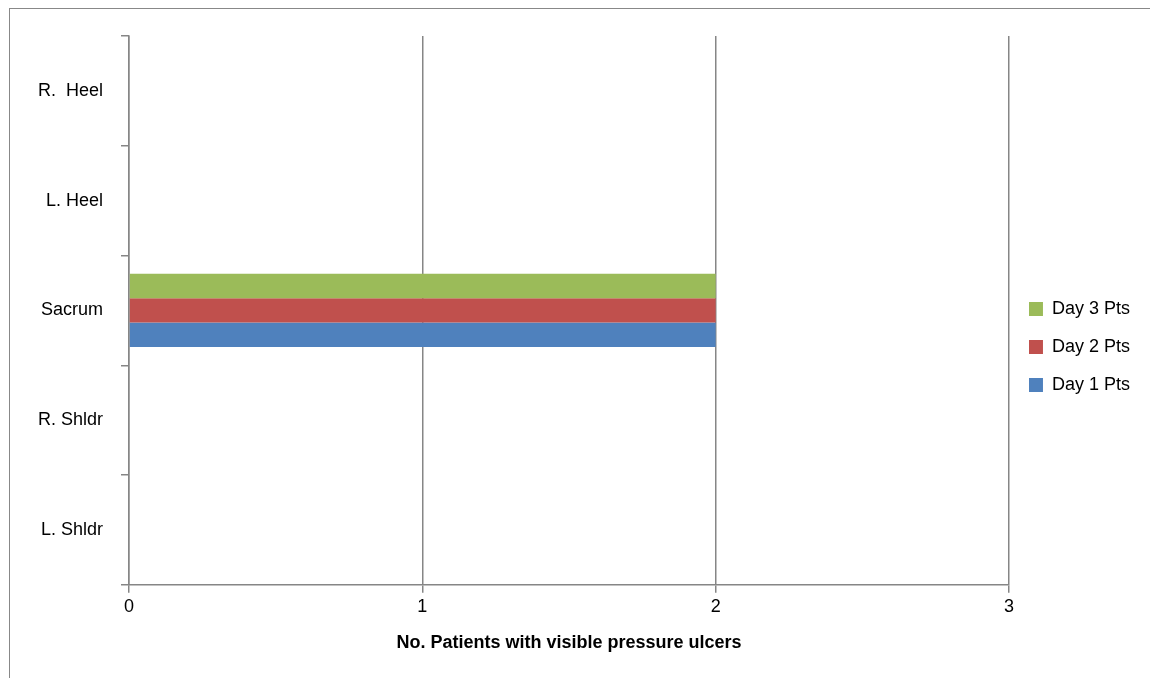 The height and width of the screenshot is (678, 1150). What do you see at coordinates (72, 528) in the screenshot?
I see `y-tick-label: L. Shldr` at bounding box center [72, 528].